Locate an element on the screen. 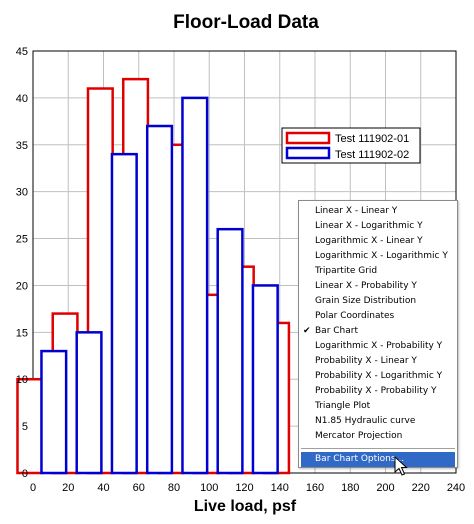 This screenshot has height=524, width=474. menu-item-label: N1.85 Hydraulic curve is located at coordinates (365, 421).